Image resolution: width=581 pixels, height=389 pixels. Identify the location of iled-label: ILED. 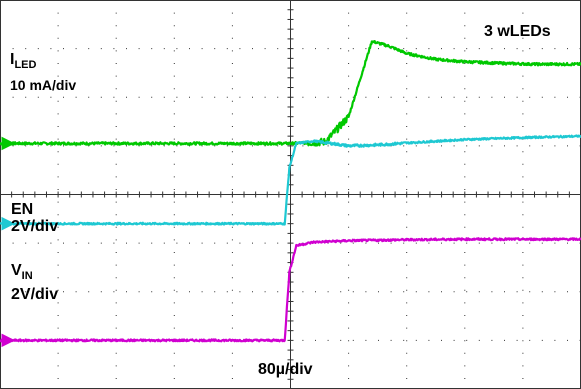
(23, 61).